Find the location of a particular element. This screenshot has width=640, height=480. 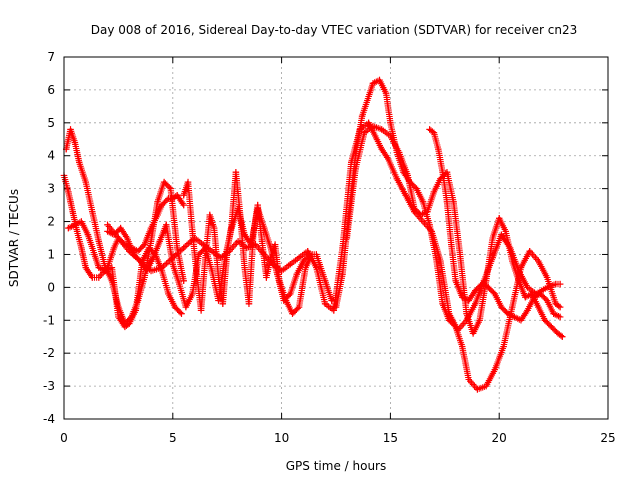

x-tick-label: 0 is located at coordinates (64, 438).